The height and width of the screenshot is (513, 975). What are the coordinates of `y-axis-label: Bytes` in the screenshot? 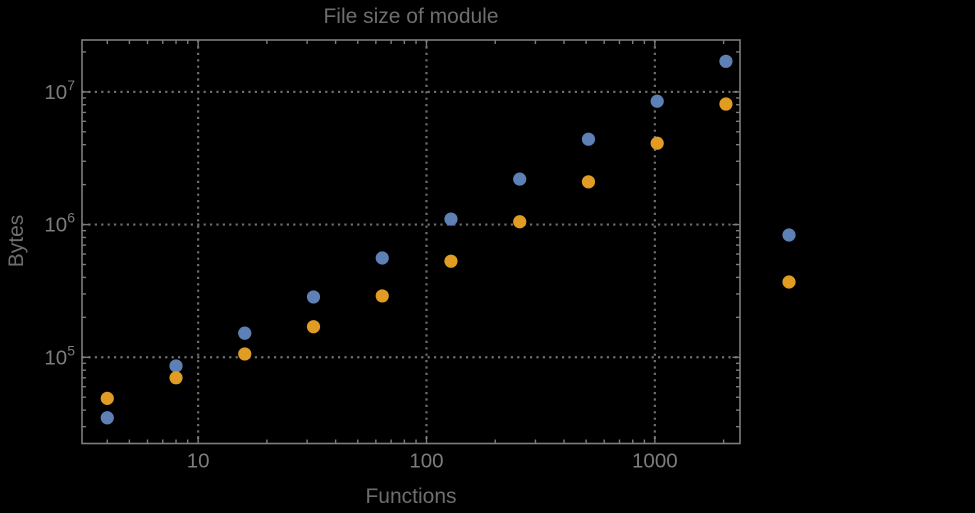 It's located at (16, 241).